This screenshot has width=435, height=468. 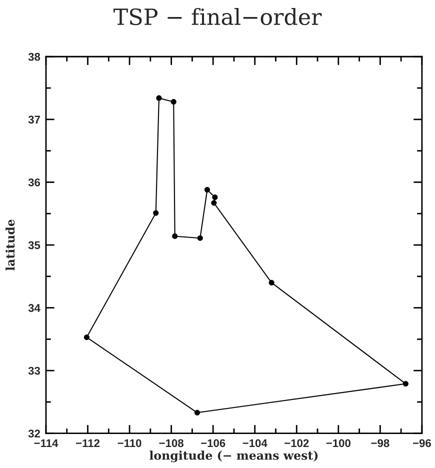 What do you see at coordinates (34, 245) in the screenshot?
I see `y-tick-label: 35` at bounding box center [34, 245].